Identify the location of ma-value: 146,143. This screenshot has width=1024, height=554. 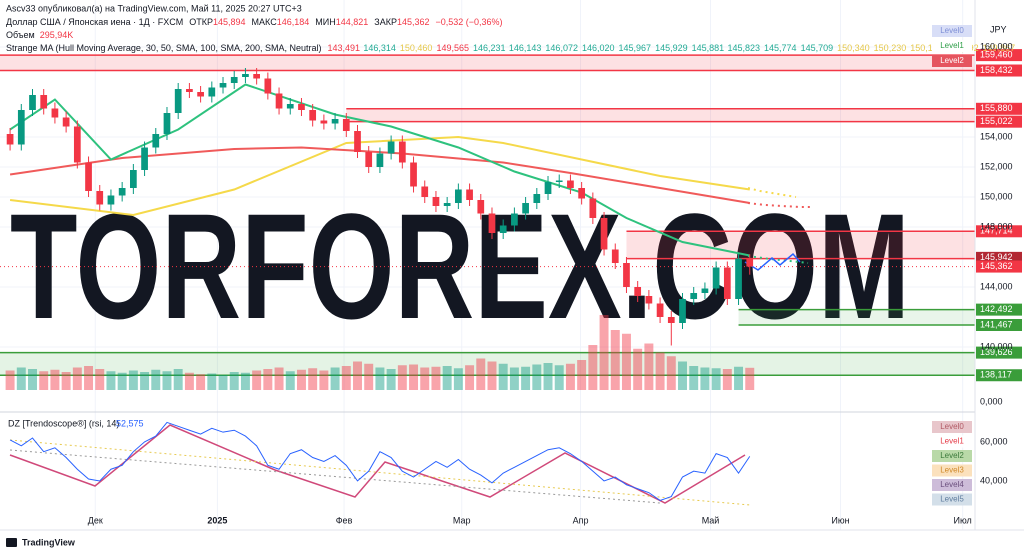
(525, 48).